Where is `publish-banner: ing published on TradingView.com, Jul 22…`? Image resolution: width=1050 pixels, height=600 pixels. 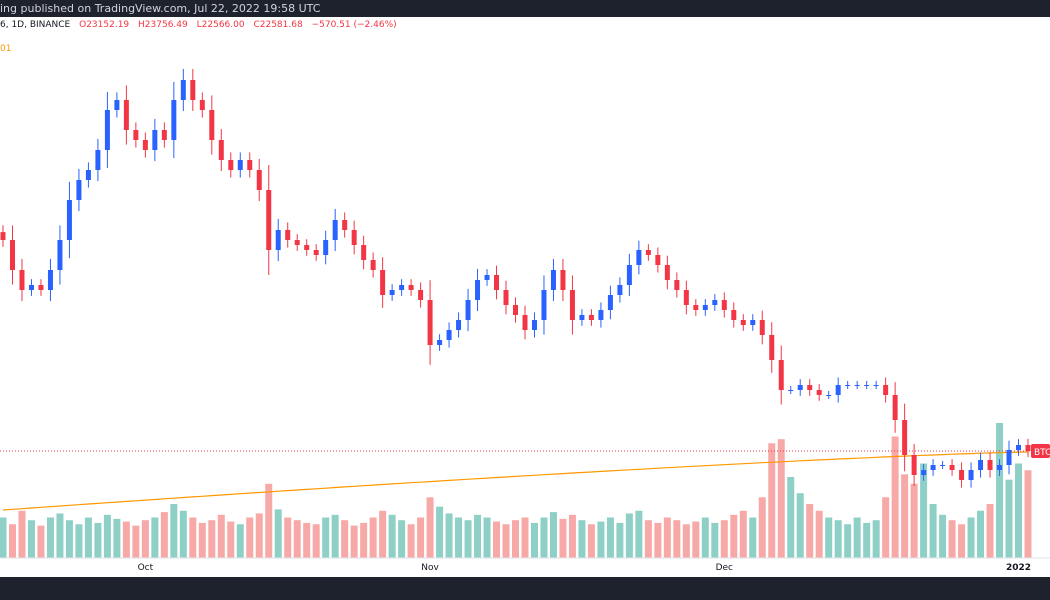
publish-banner: ing published on TradingView.com, Jul 22… is located at coordinates (525, 8).